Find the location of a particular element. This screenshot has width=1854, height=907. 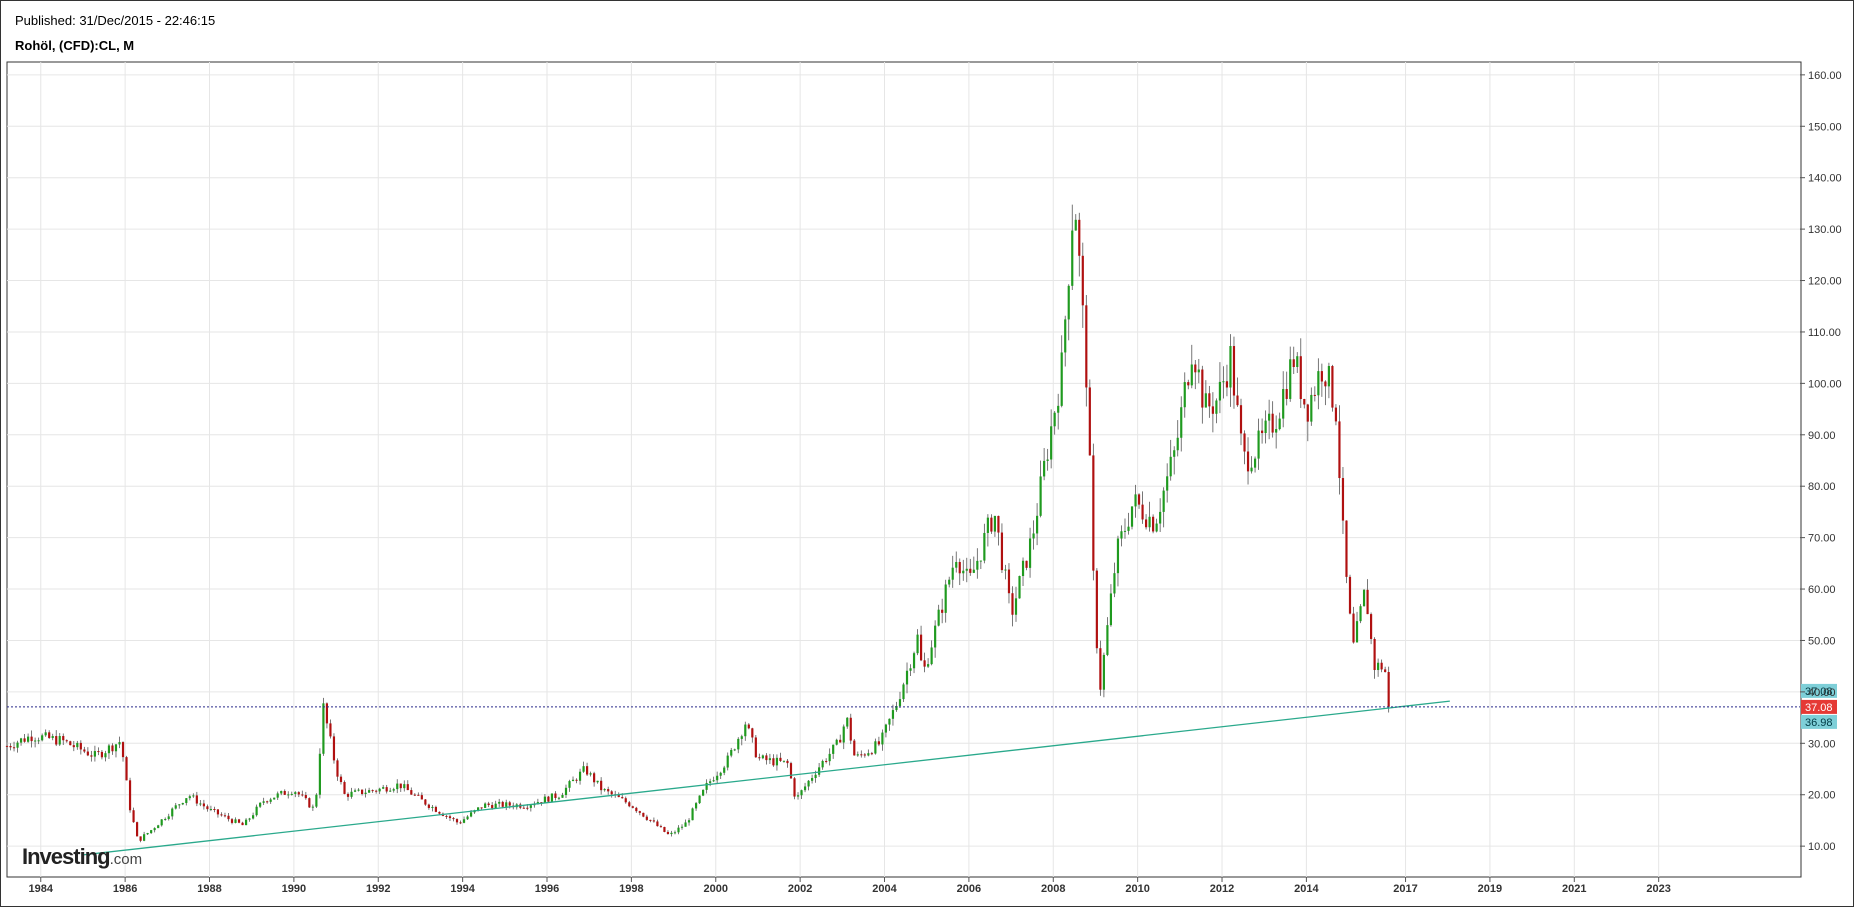

price-badge-label: 37.08 is located at coordinates (1819, 692).